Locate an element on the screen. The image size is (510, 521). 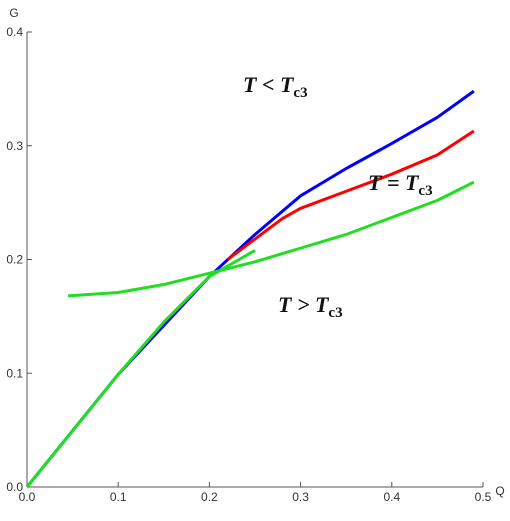
x-tick-label: 0.3 is located at coordinates (300, 497).